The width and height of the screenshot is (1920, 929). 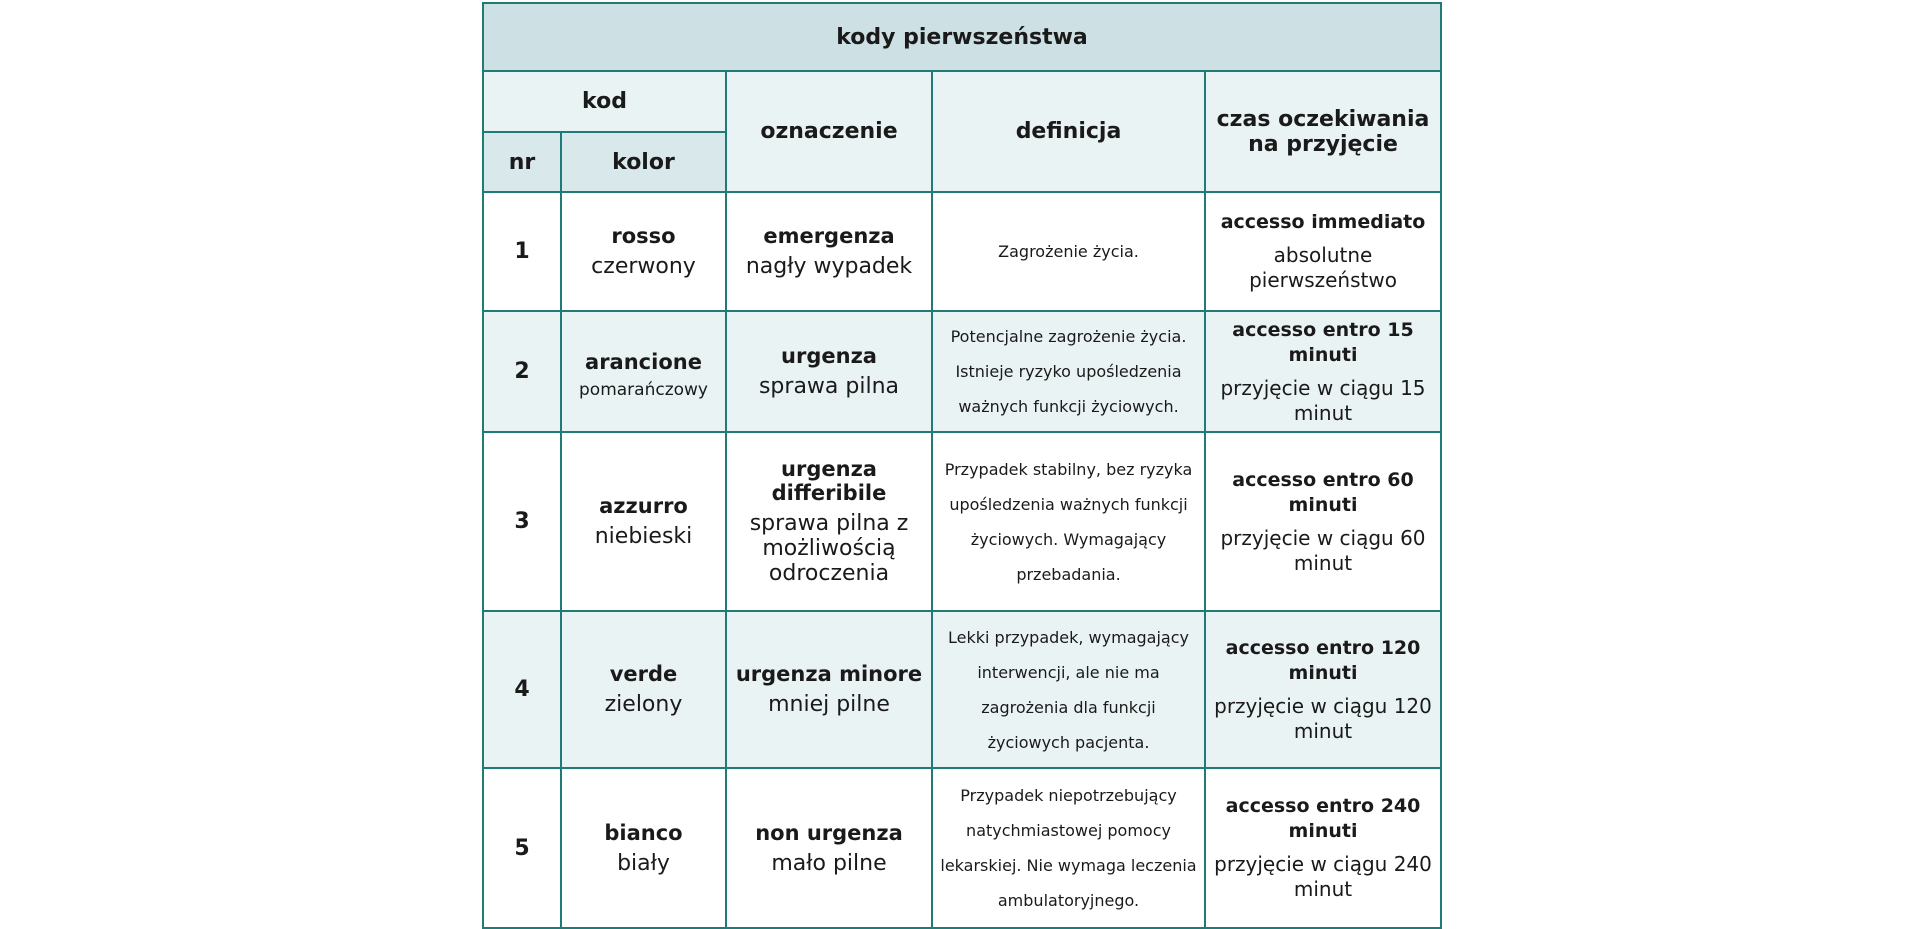 I want to click on cell-nr: 3, so click(x=522, y=521).